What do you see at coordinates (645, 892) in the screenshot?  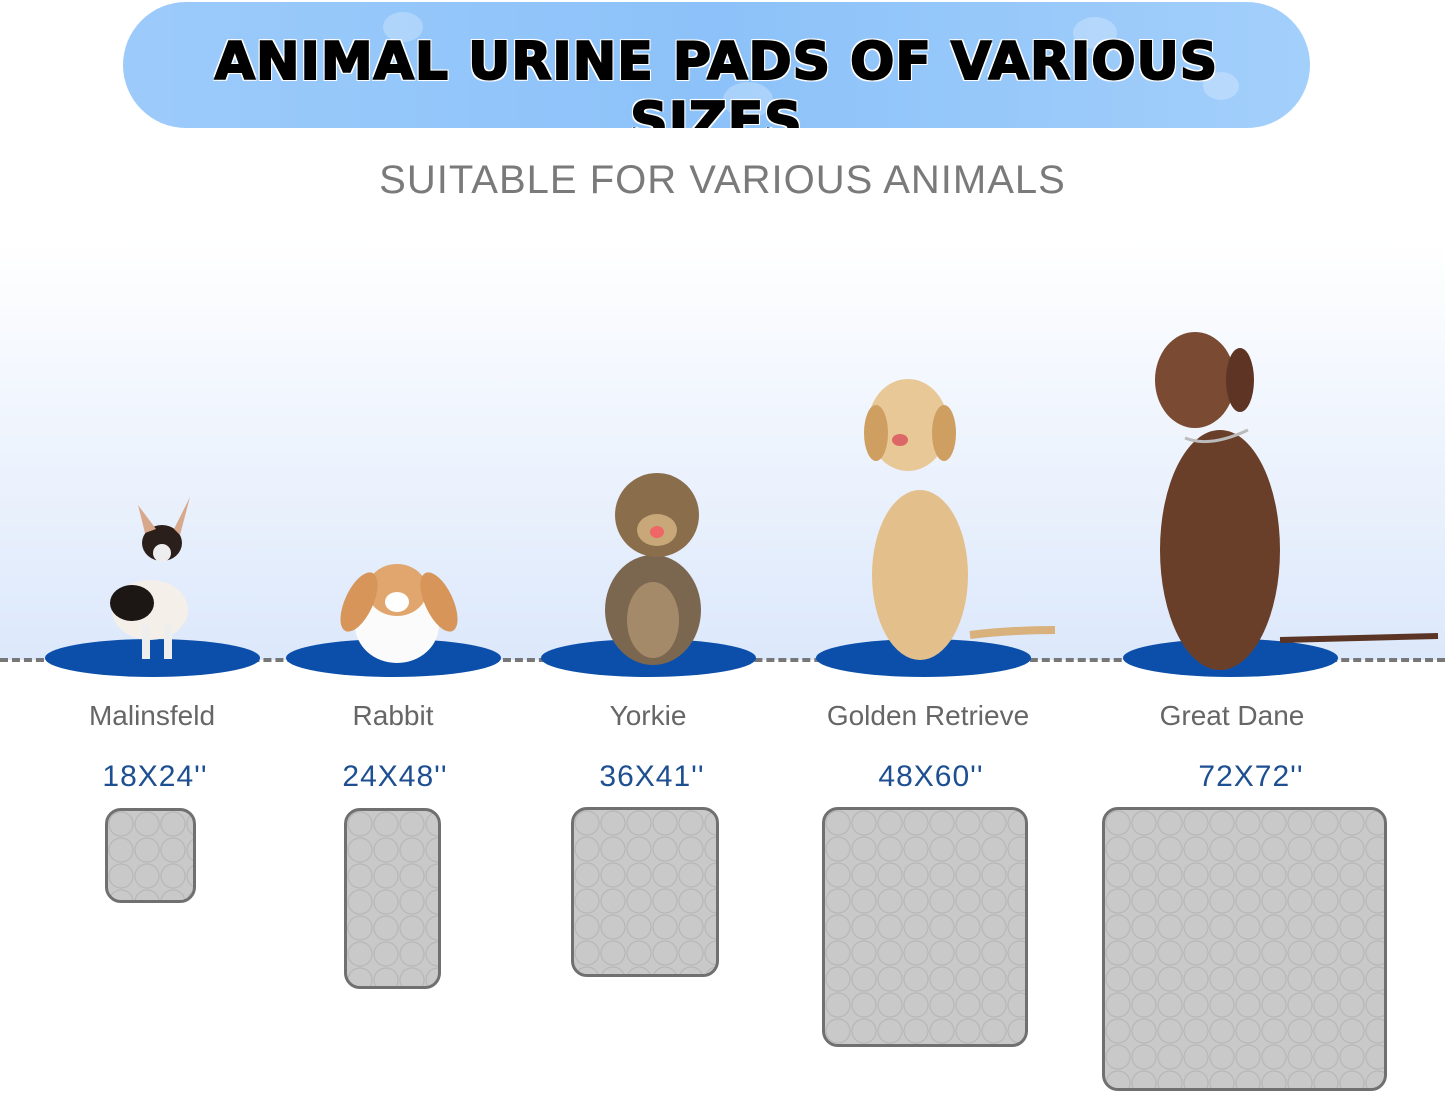 I see `pad-36x41` at bounding box center [645, 892].